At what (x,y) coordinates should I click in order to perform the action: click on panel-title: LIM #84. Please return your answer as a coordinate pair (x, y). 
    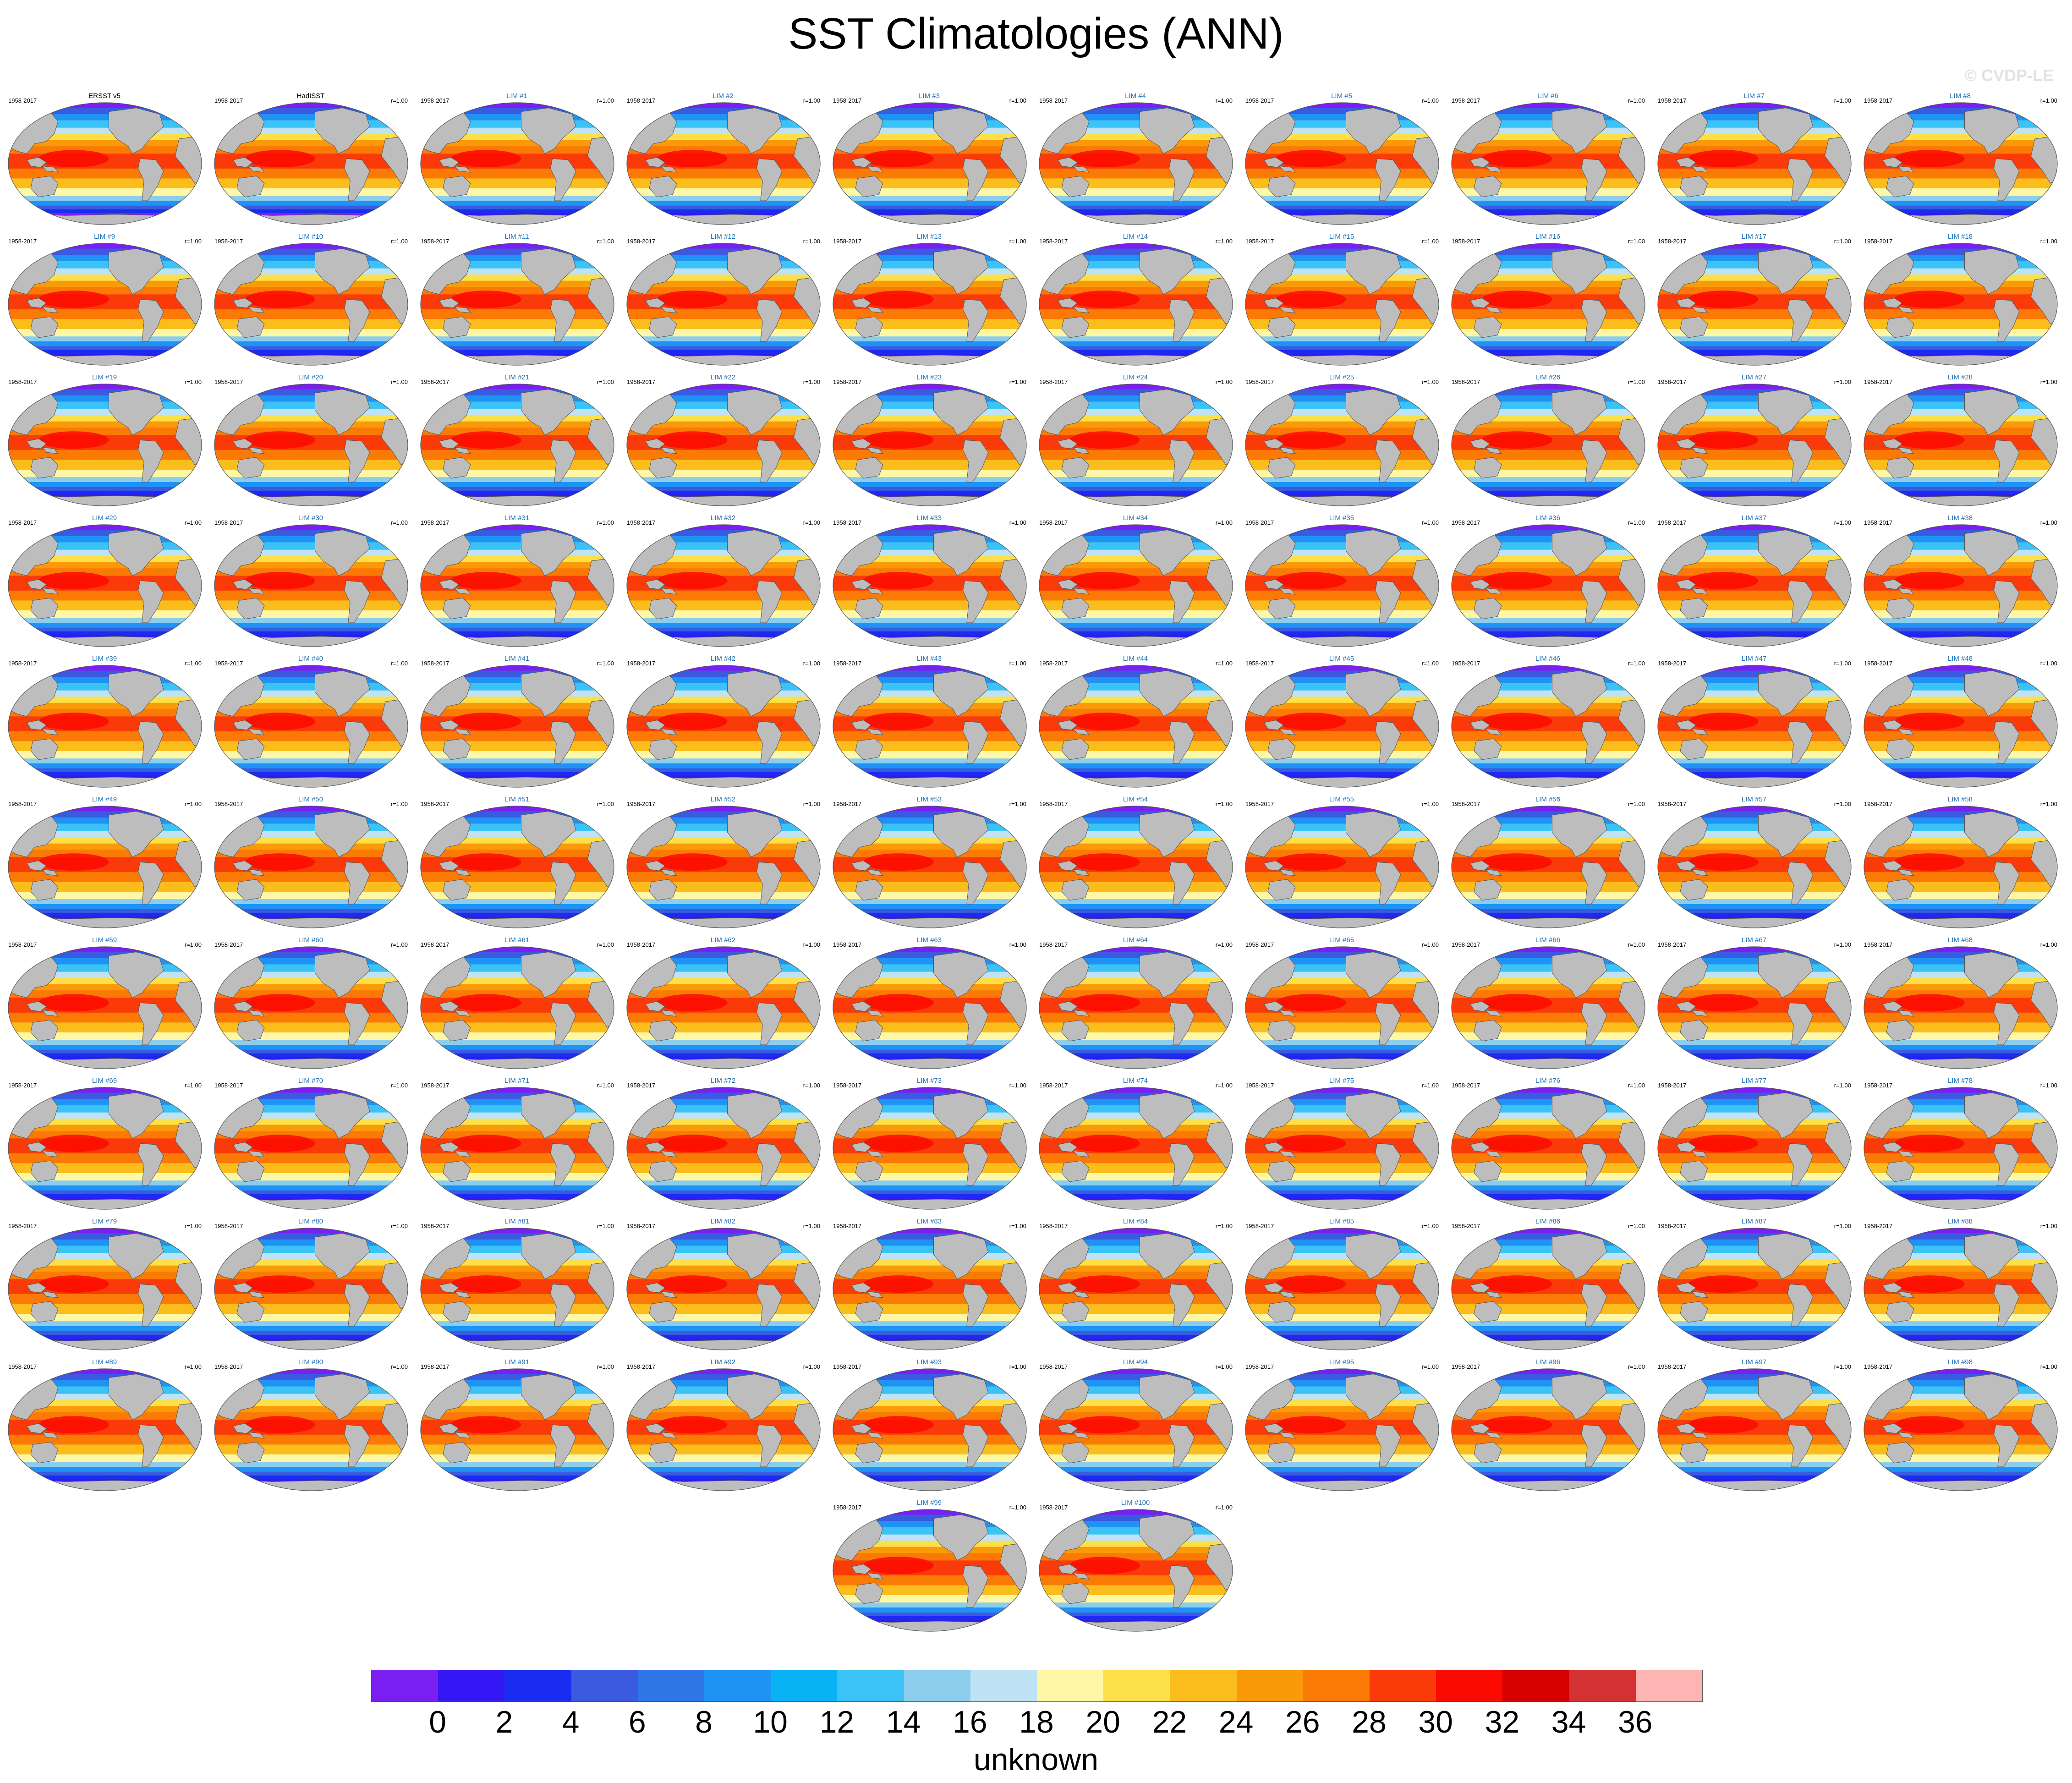
    Looking at the image, I should click on (1135, 1221).